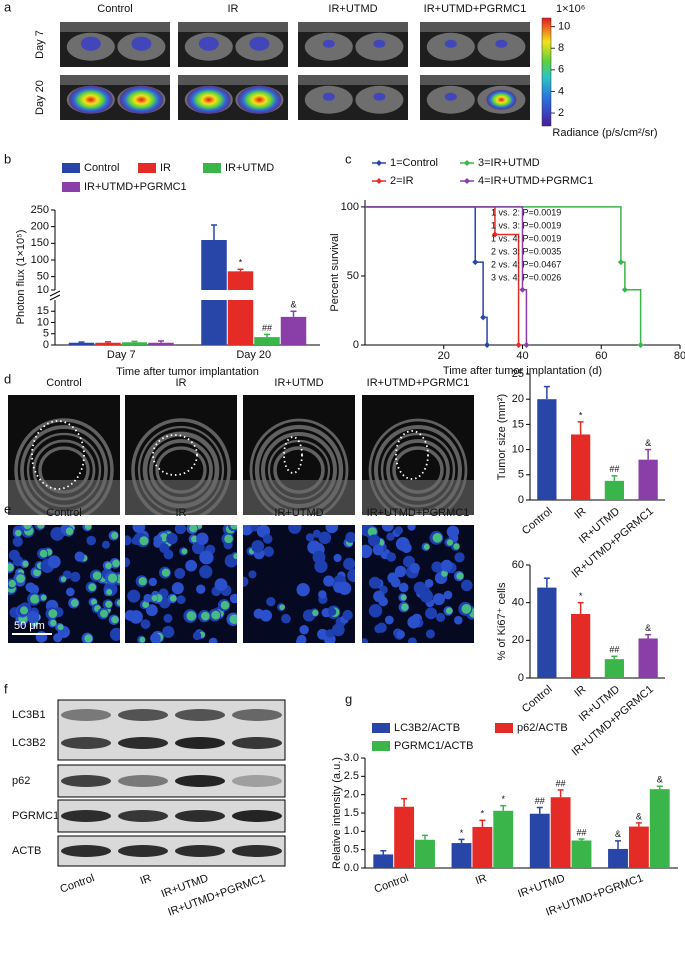 The height and width of the screenshot is (960, 685). What do you see at coordinates (564, 27) in the screenshot?
I see `colorbar-tick-label: 10` at bounding box center [564, 27].